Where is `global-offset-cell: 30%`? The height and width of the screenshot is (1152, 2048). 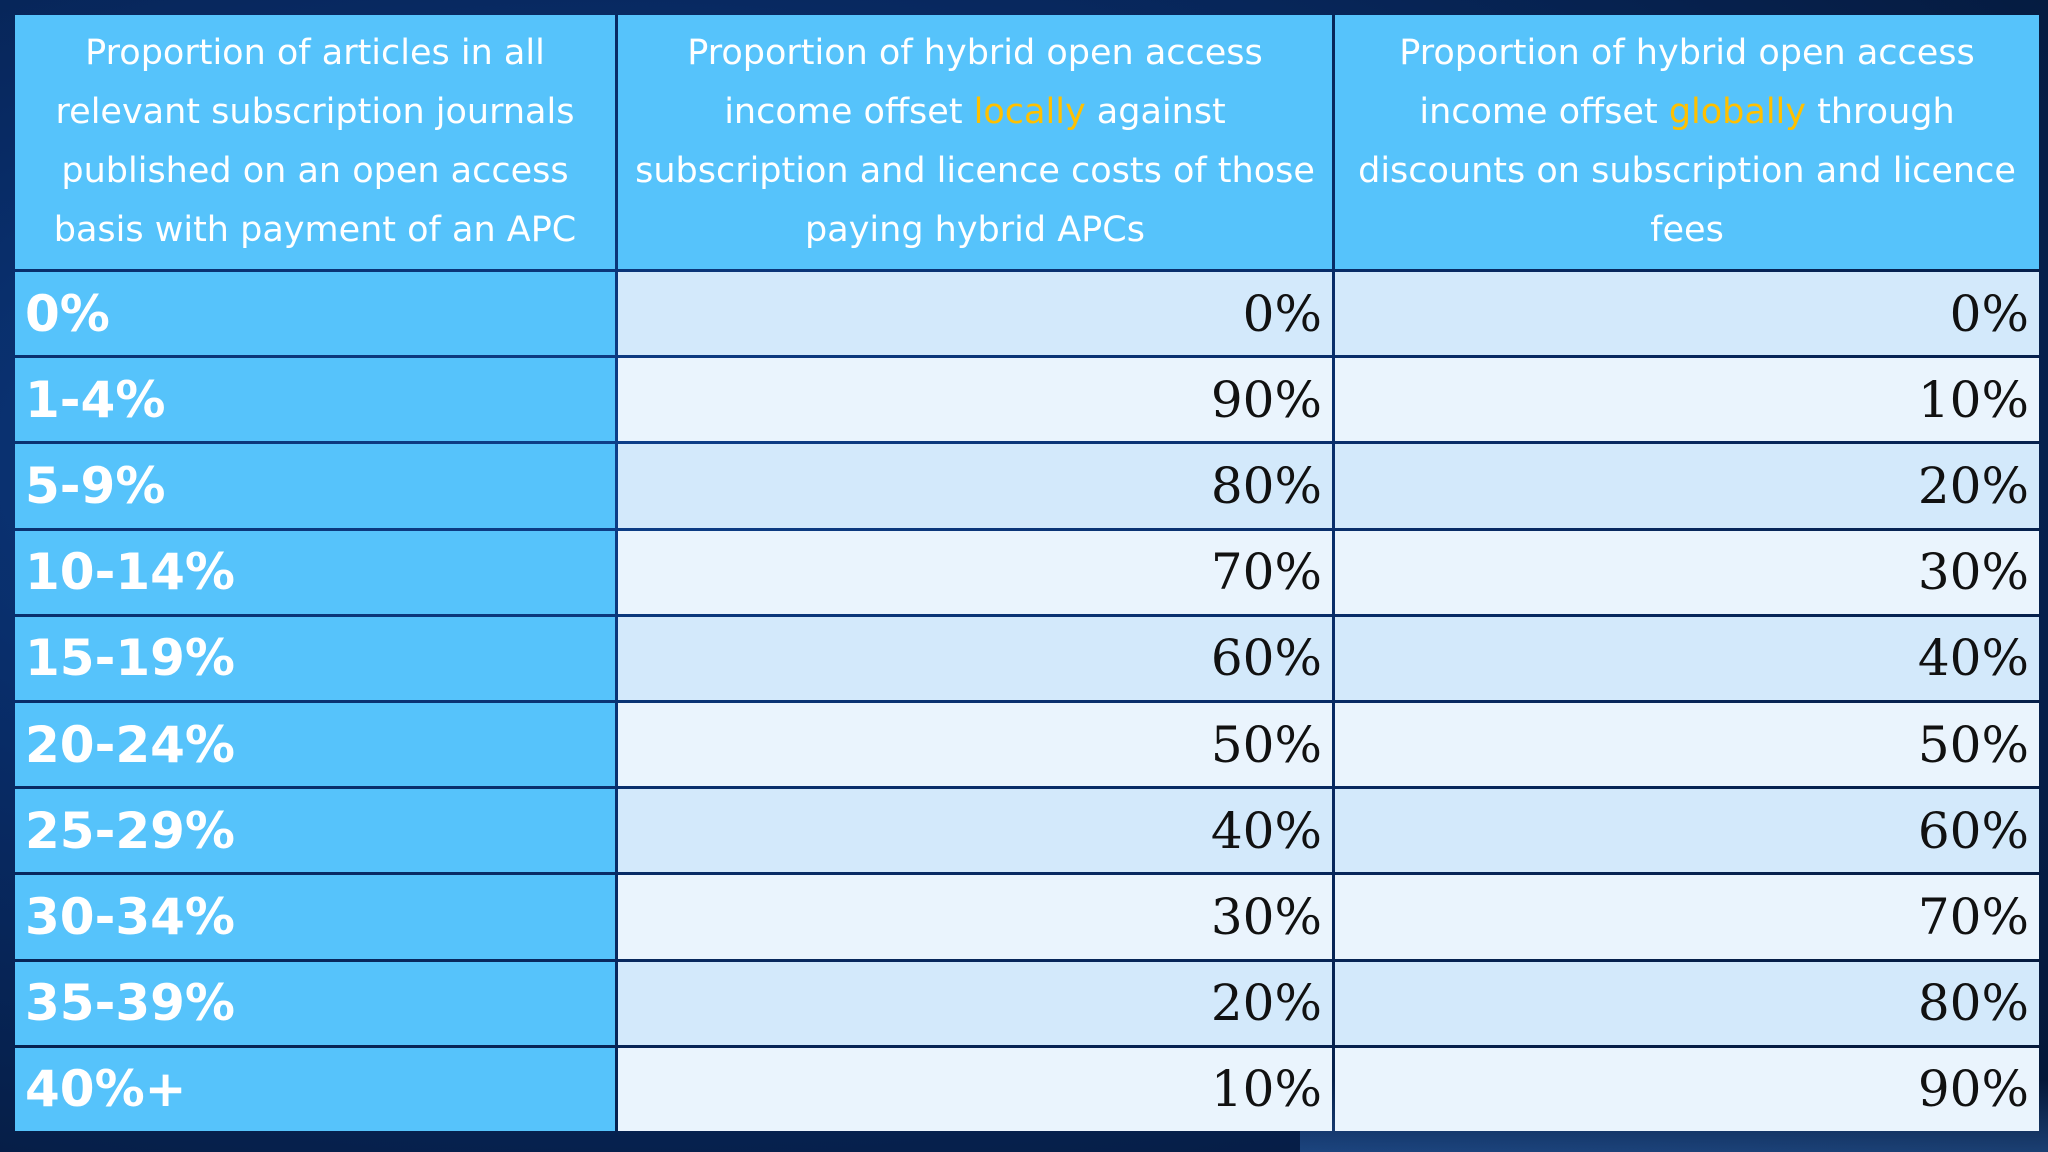
global-offset-cell: 30% is located at coordinates (1687, 572).